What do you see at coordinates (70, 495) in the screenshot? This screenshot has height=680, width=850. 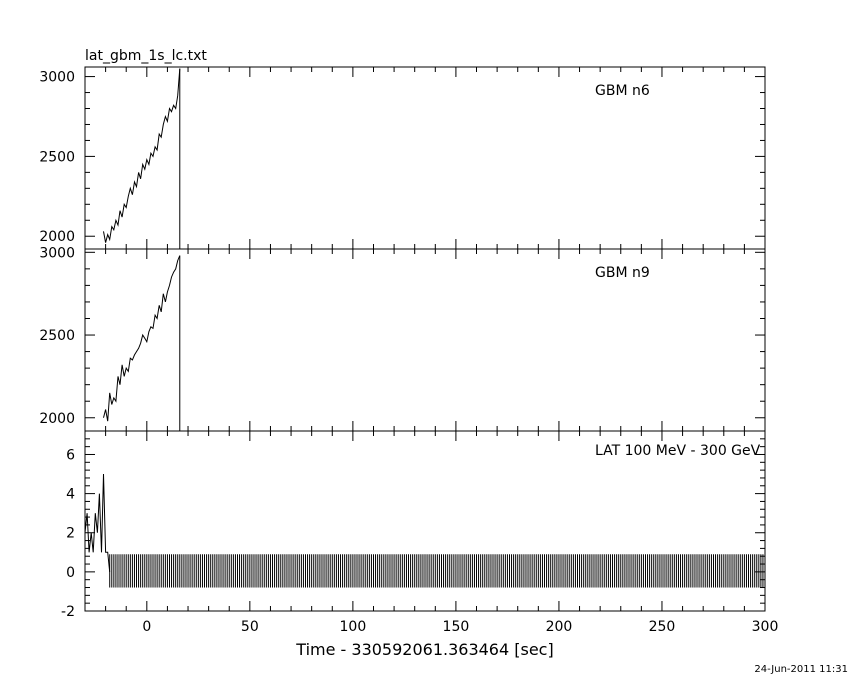 I see `y-tick-label: 4` at bounding box center [70, 495].